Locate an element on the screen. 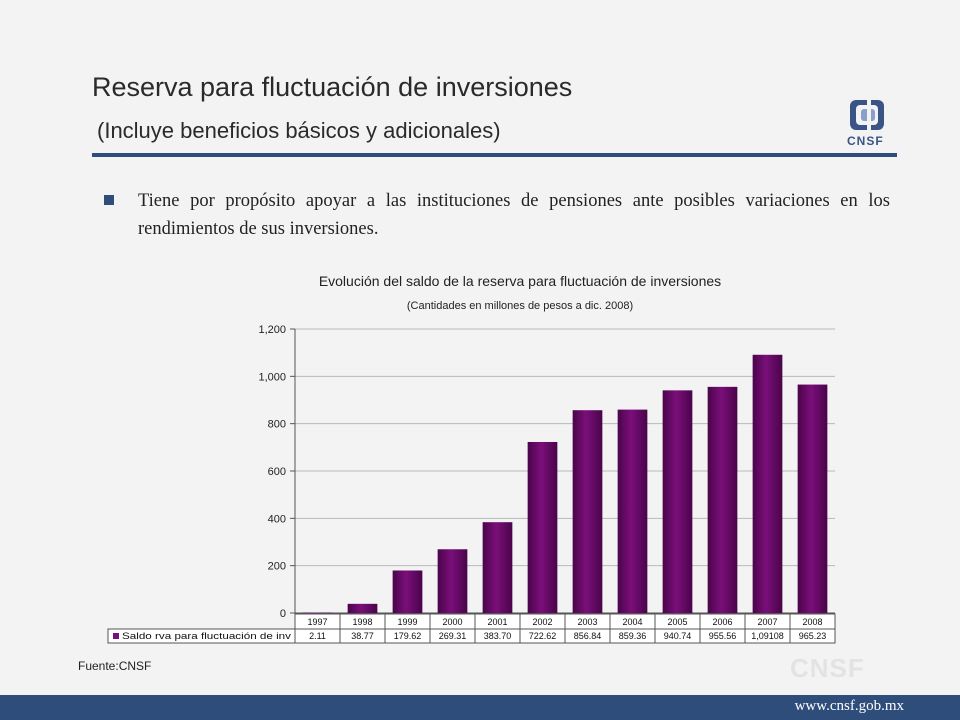  bullet-square-icon is located at coordinates (109, 200).